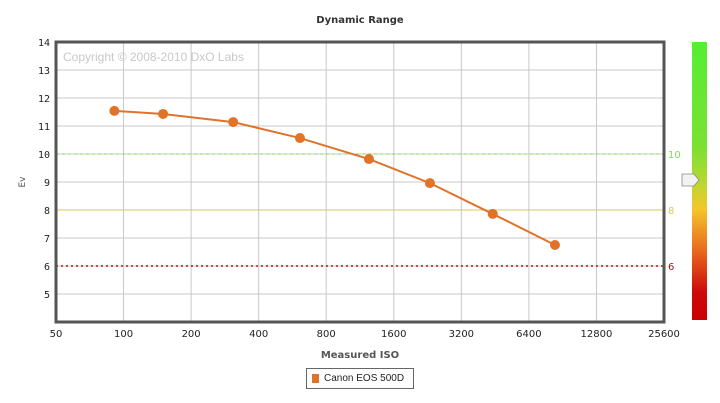 Image resolution: width=720 pixels, height=403 pixels. What do you see at coordinates (258, 334) in the screenshot?
I see `x-tick-label: 400` at bounding box center [258, 334].